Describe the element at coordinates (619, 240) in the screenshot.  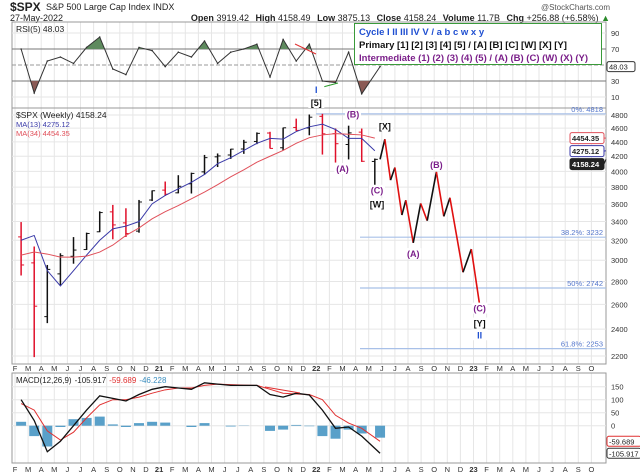
I see `price-tick-label: 3200` at that location.